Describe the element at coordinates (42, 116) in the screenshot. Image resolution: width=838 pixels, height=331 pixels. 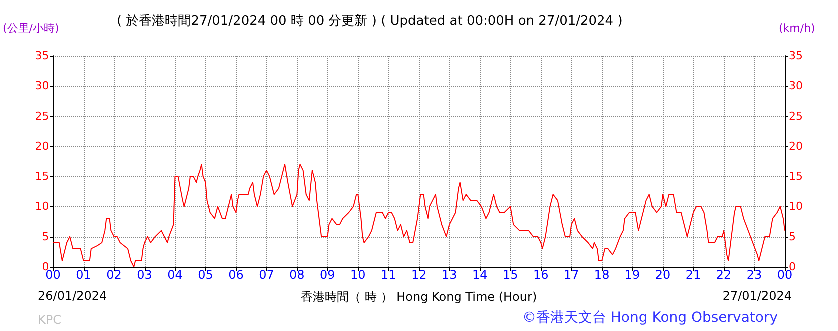
I see `y-tick-label: 25` at that location.